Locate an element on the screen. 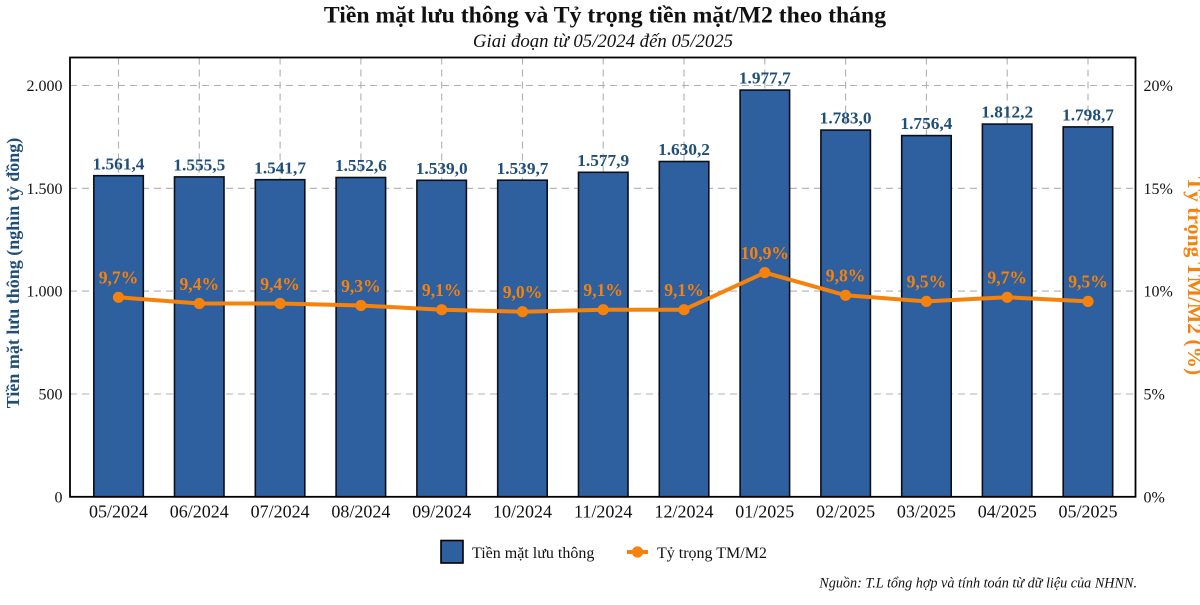 The height and width of the screenshot is (605, 1200). svg-text: Tỷ trọng TM/M2 (%) is located at coordinates (1191, 276).